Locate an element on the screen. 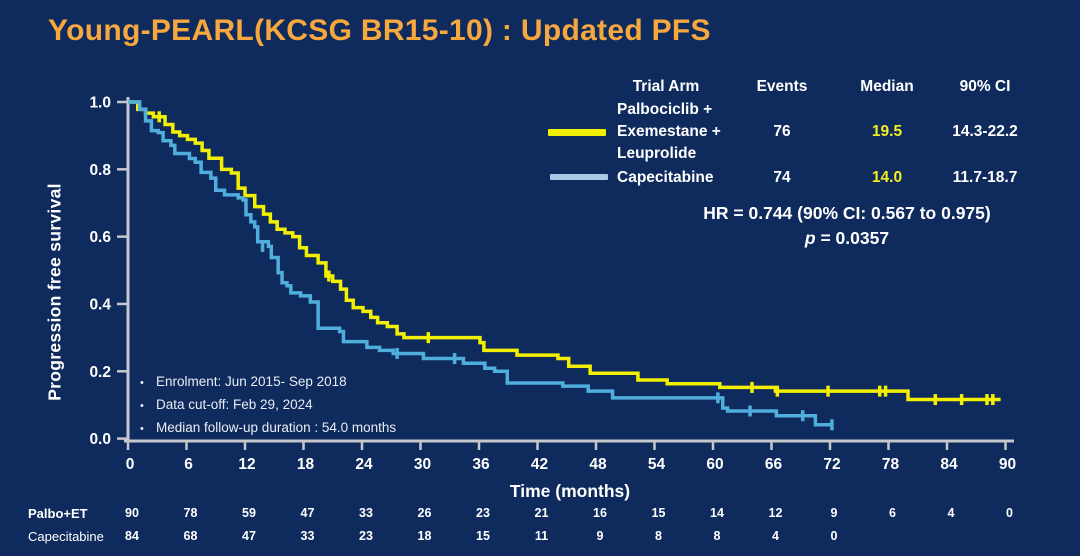 This screenshot has height=556, width=1080. p-line: p = 0.0357 is located at coordinates (847, 238).